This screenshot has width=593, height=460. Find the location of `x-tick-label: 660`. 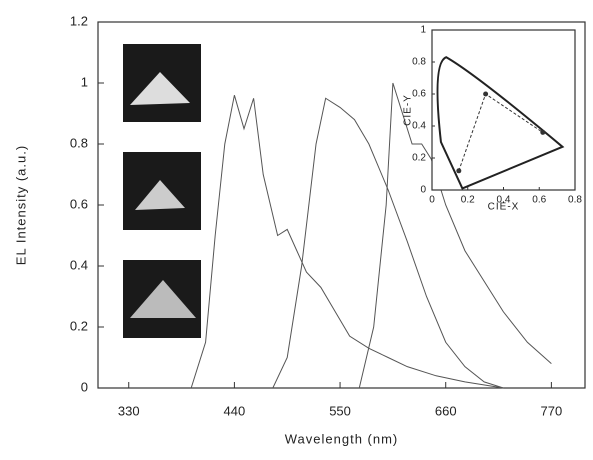

x-tick-label: 660 is located at coordinates (446, 410).